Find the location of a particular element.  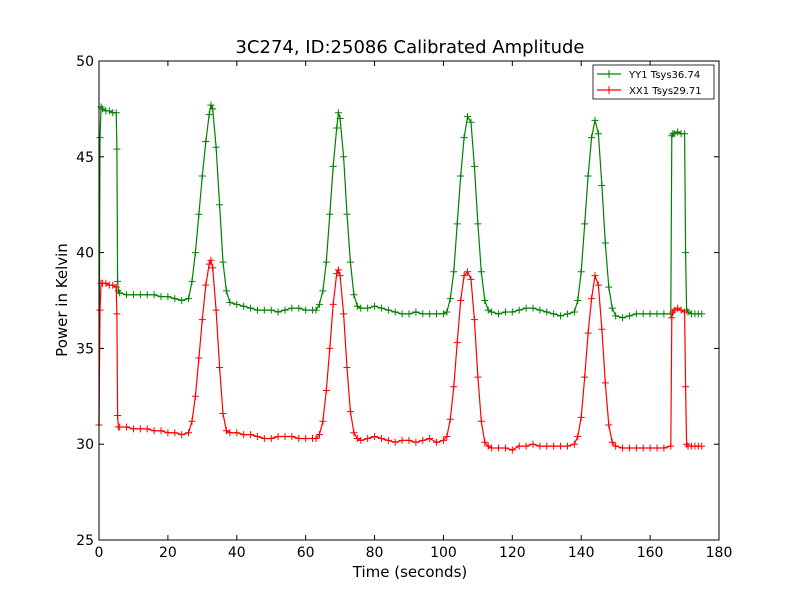

legend-marker-xx1: + is located at coordinates (609, 90).